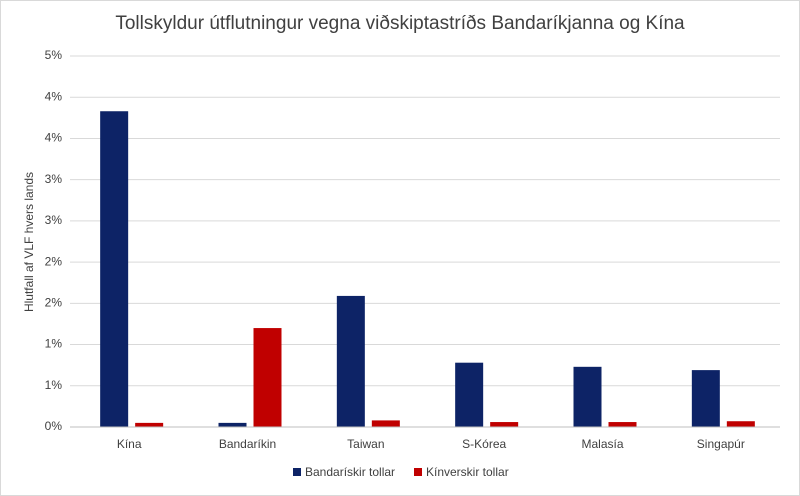 This screenshot has width=800, height=496. I want to click on x-tick-label: Bandaríkin, so click(247, 444).